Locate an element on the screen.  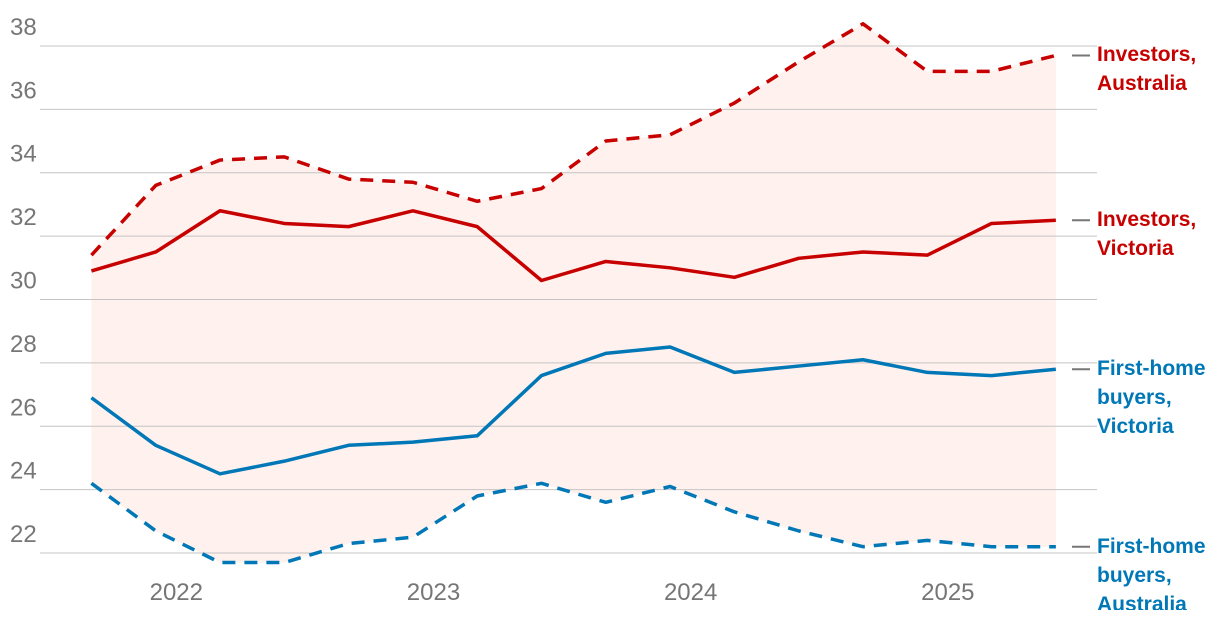
x-tick-label: 2024 is located at coordinates (690, 592).